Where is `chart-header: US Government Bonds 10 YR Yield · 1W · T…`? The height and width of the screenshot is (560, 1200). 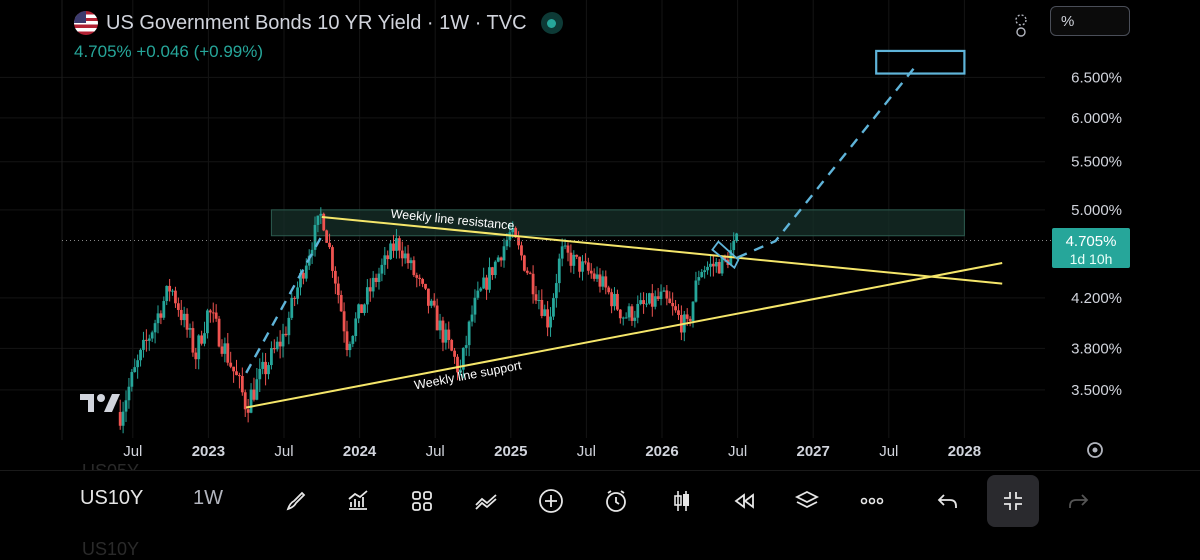
chart-header: US Government Bonds 10 YR Yield · 1W · T… is located at coordinates (318, 38).